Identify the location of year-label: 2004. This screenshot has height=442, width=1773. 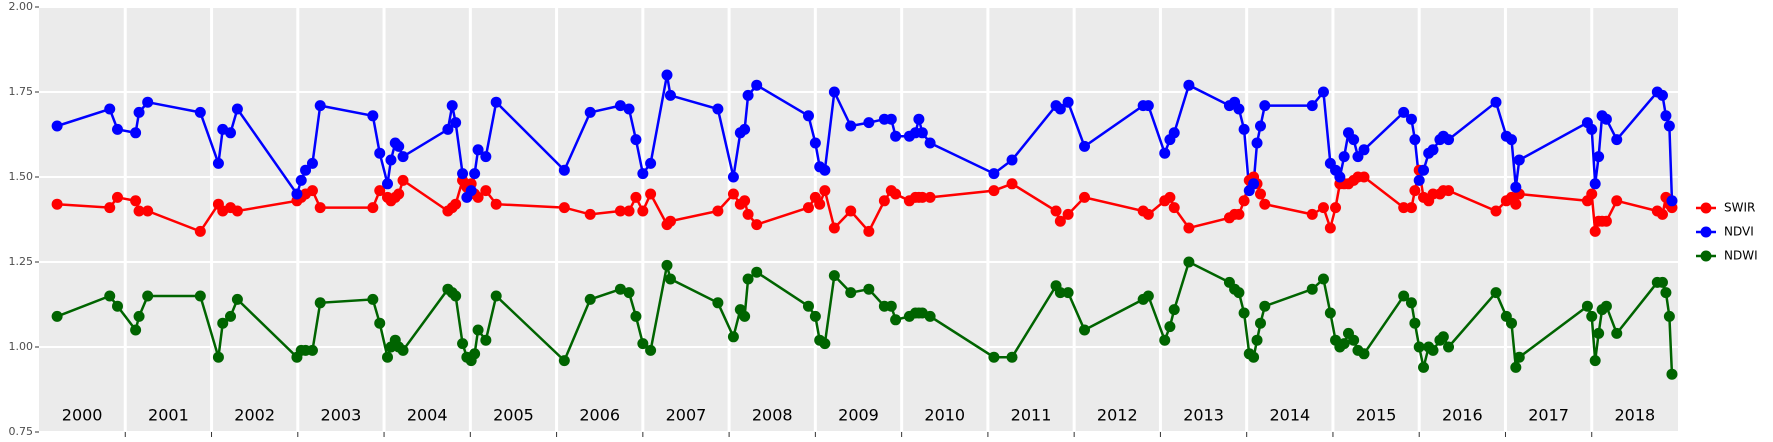
(427, 415).